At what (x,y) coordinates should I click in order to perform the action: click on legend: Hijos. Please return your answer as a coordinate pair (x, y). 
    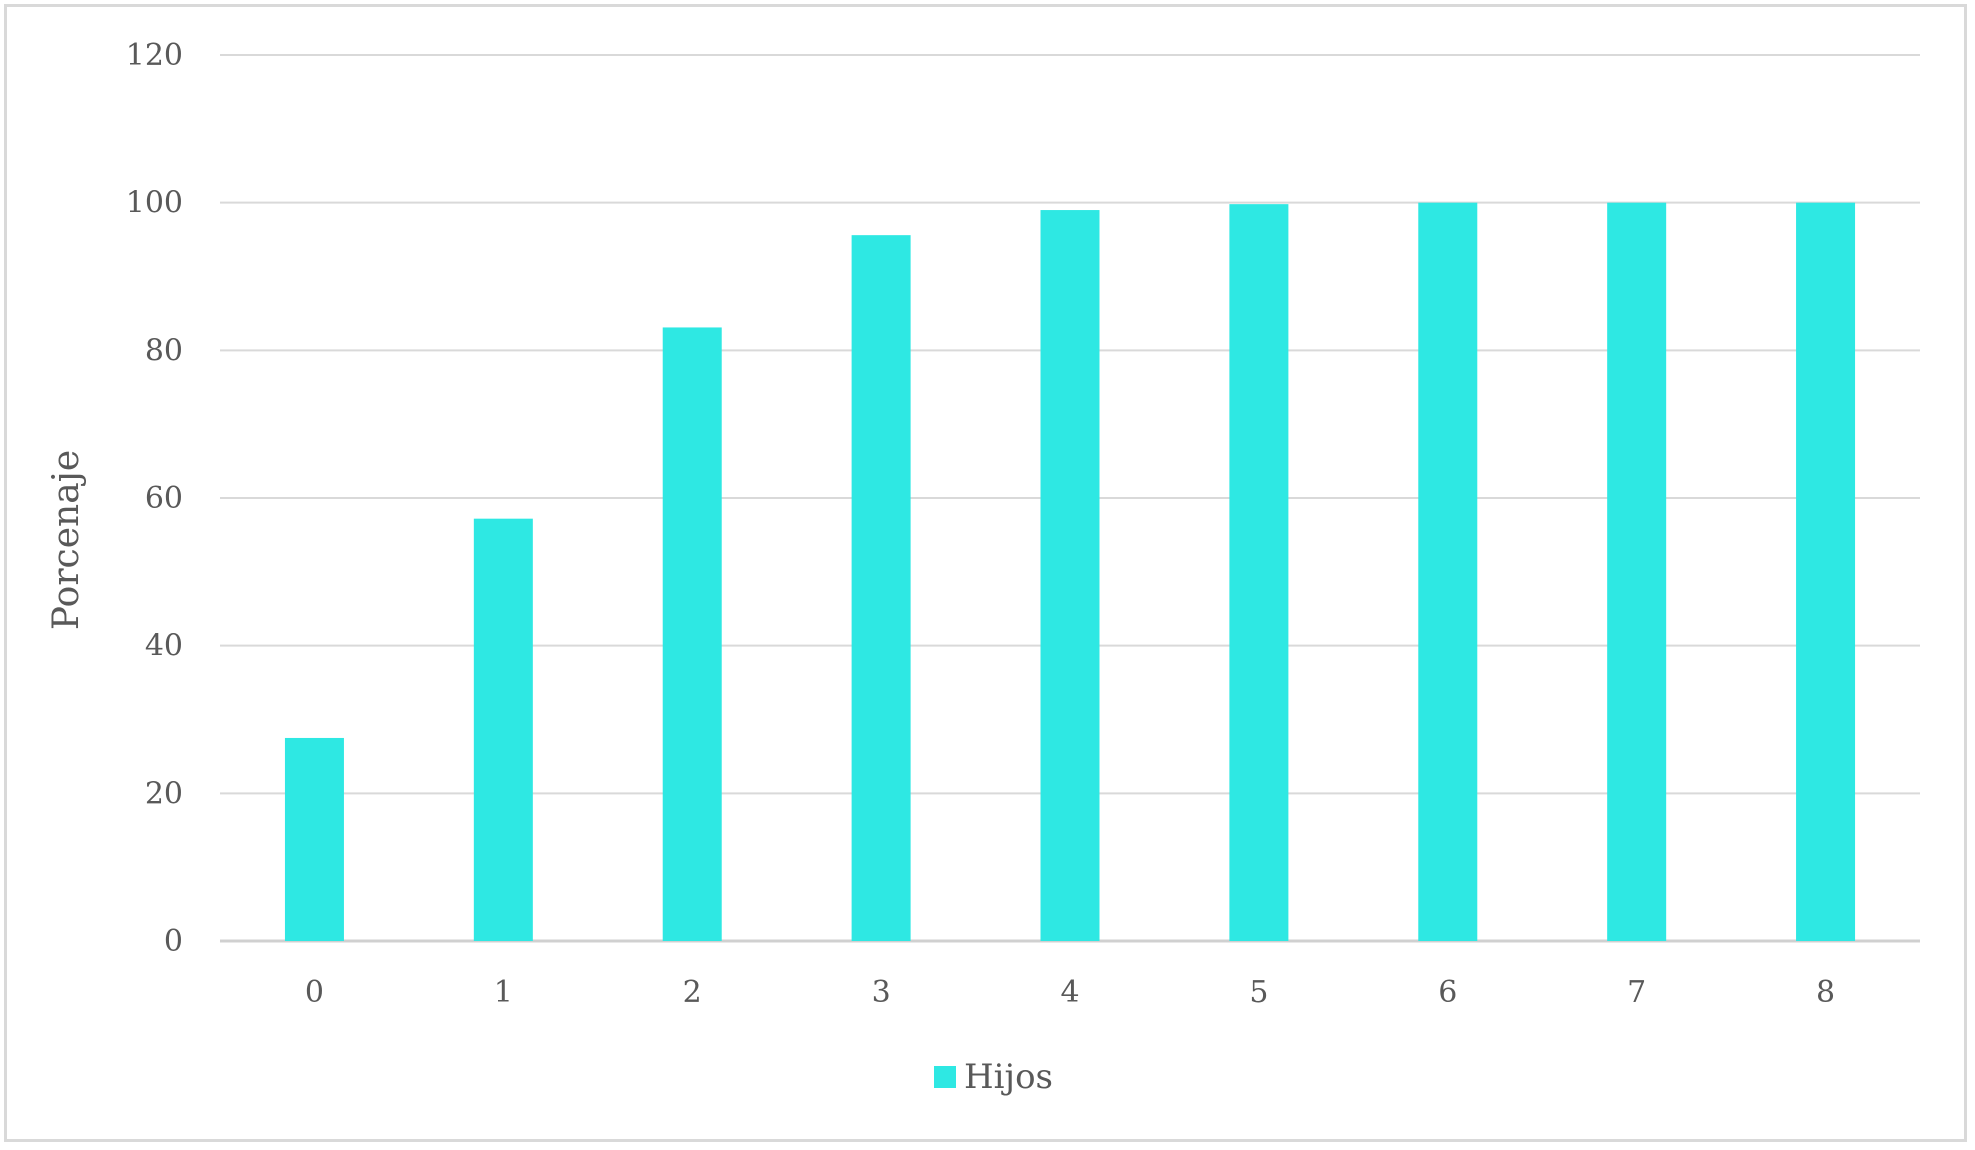
    Looking at the image, I should click on (993, 1077).